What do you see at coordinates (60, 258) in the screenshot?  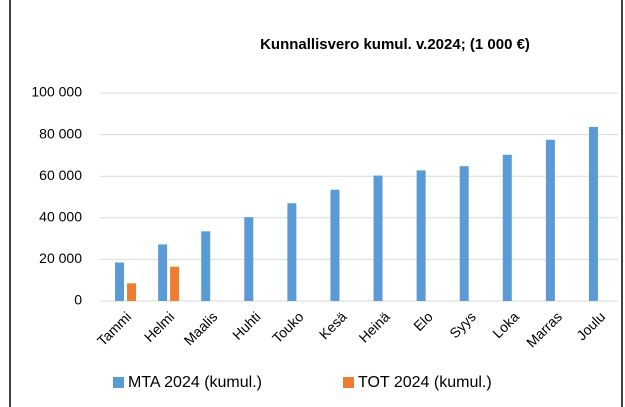 I see `y-tick-label: 20 000` at bounding box center [60, 258].